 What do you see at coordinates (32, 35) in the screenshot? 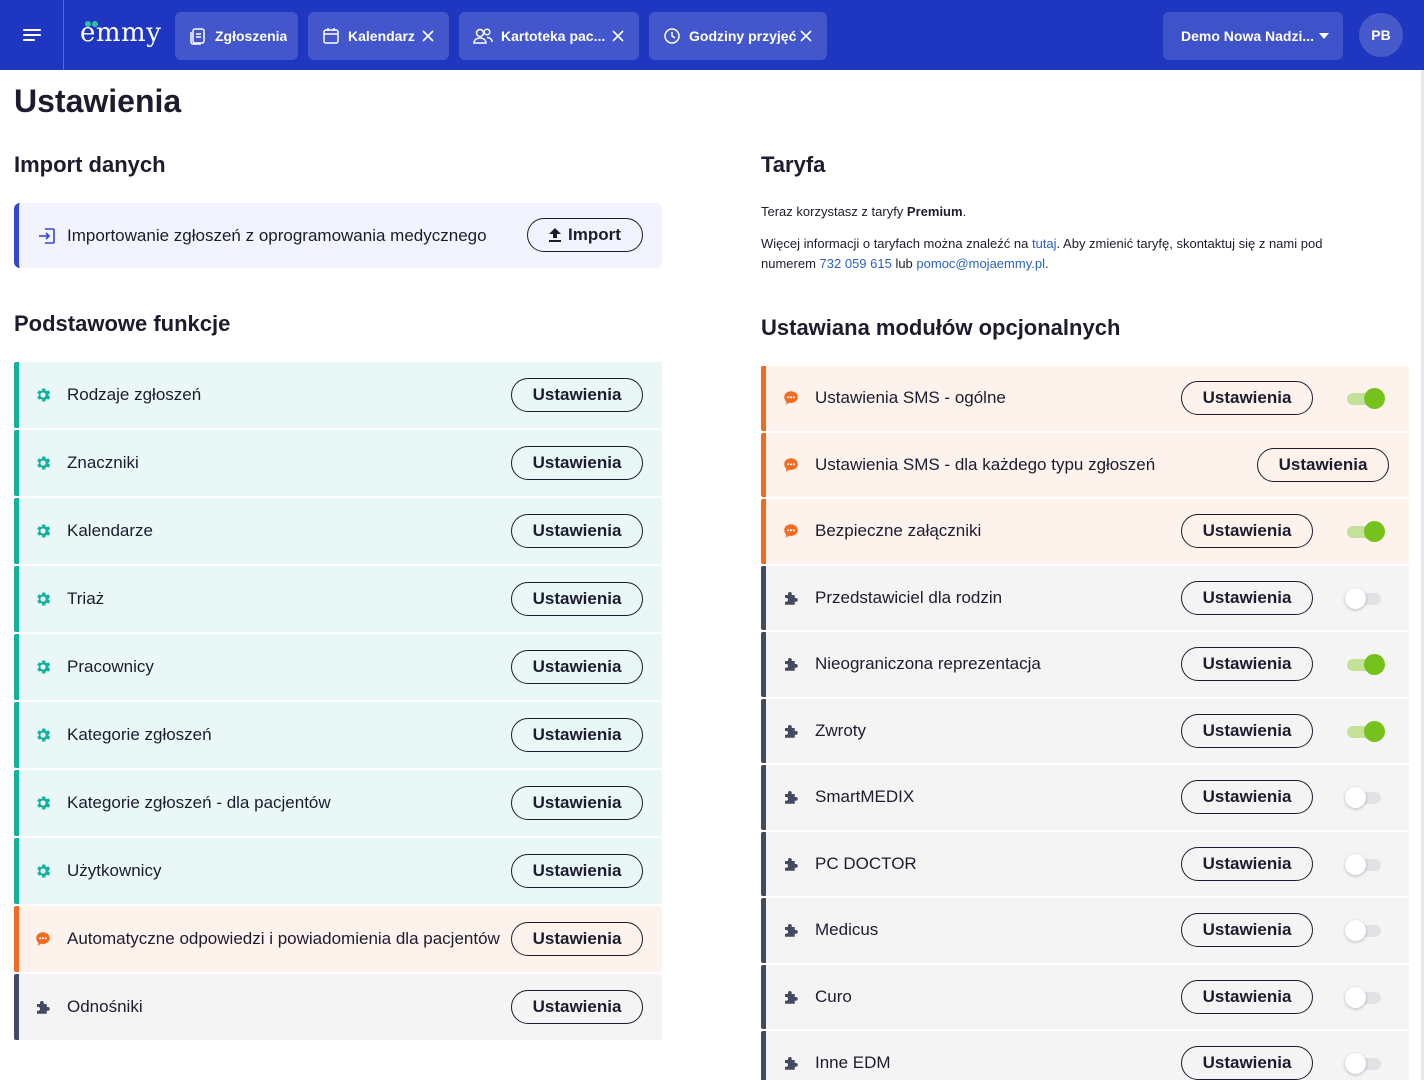
I see `menu-button` at bounding box center [32, 35].